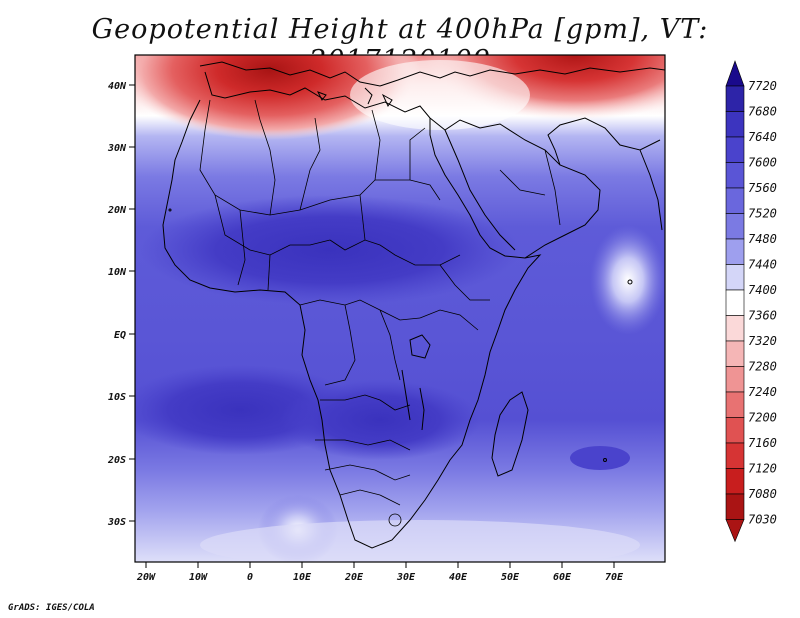 Image resolution: width=800 pixels, height=618 pixels. Describe the element at coordinates (116, 522) in the screenshot. I see `lat-tick-label: 30S` at that location.